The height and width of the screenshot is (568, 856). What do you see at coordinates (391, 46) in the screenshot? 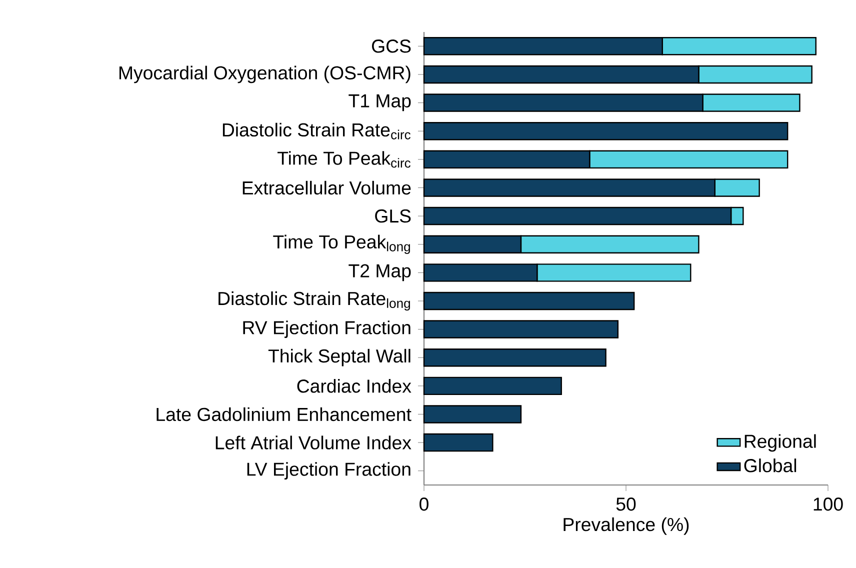
I see `y-tick-label: GCS` at bounding box center [391, 46].